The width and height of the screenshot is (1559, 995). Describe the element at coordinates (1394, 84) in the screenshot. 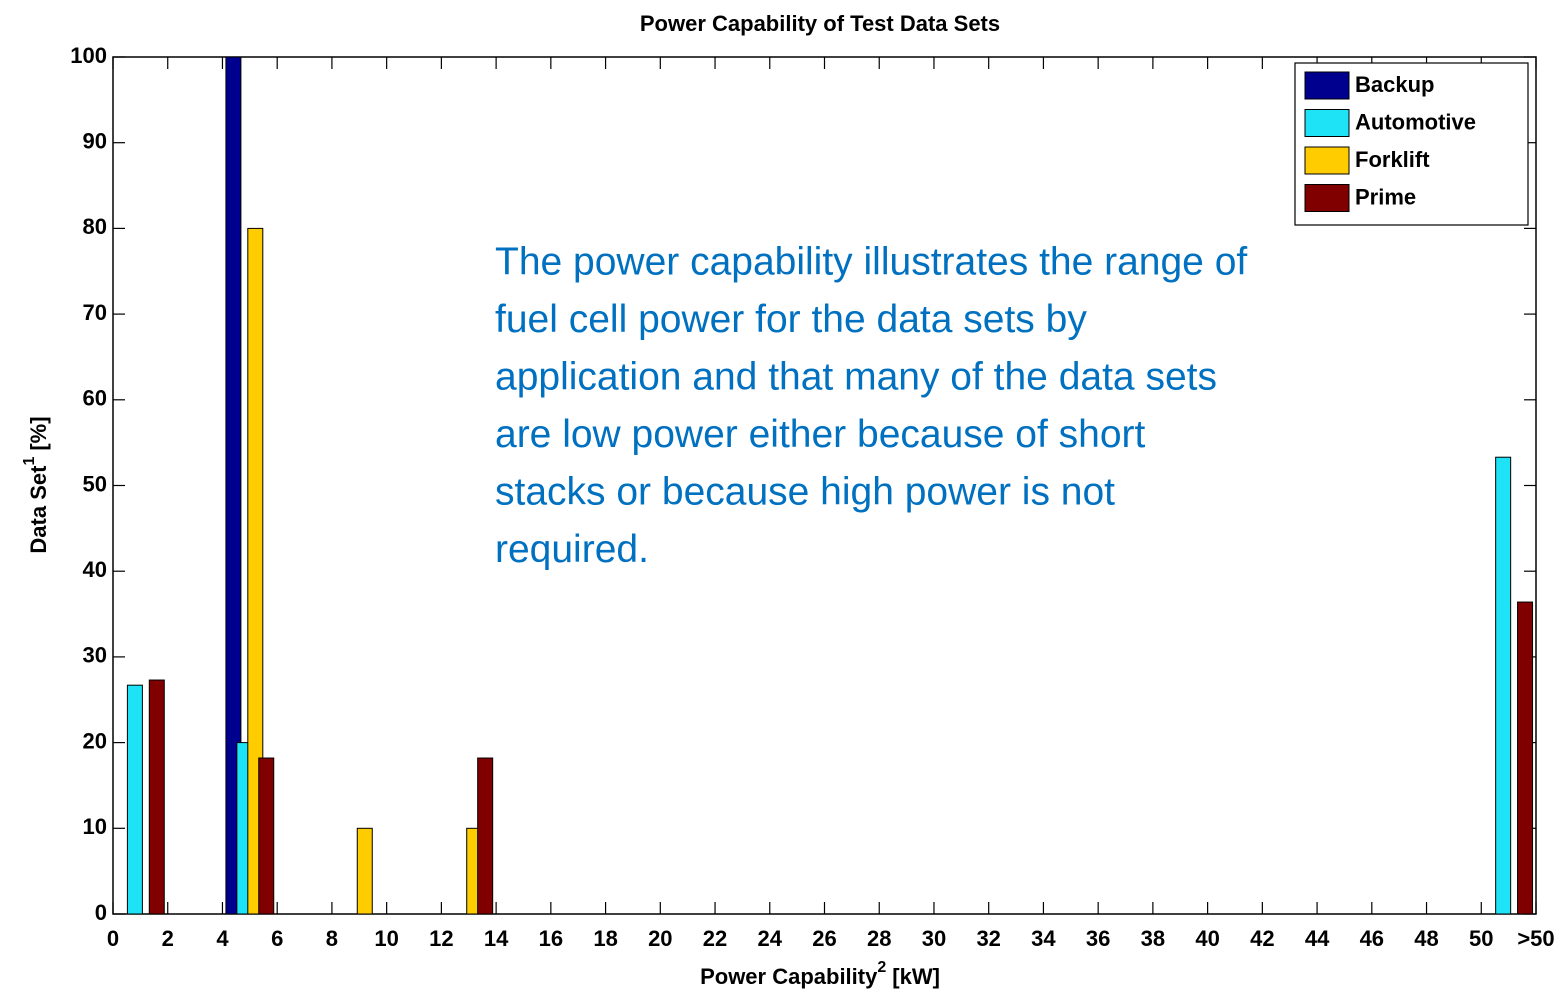

I see `legend-label: Backup` at that location.